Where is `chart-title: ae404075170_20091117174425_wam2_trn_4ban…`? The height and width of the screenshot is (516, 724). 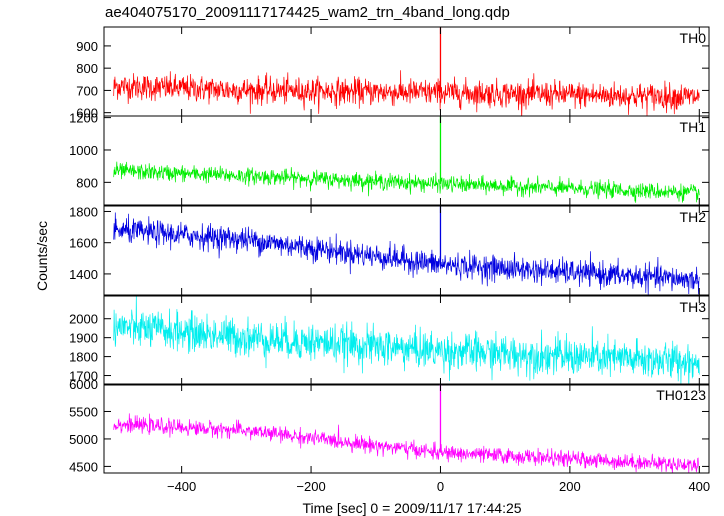
chart-title: ae404075170_20091117174425_wam2_trn_4ban… is located at coordinates (307, 12).